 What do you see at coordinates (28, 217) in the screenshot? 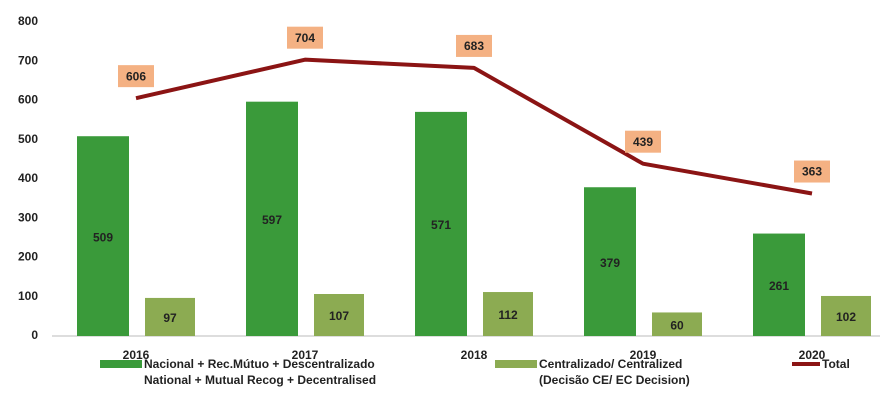
I see `y-tick-label: 300` at bounding box center [28, 217].